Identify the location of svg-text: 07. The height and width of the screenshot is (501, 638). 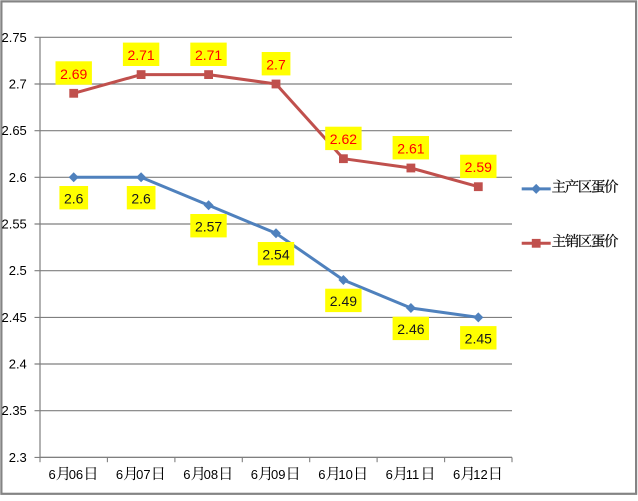
(143, 474).